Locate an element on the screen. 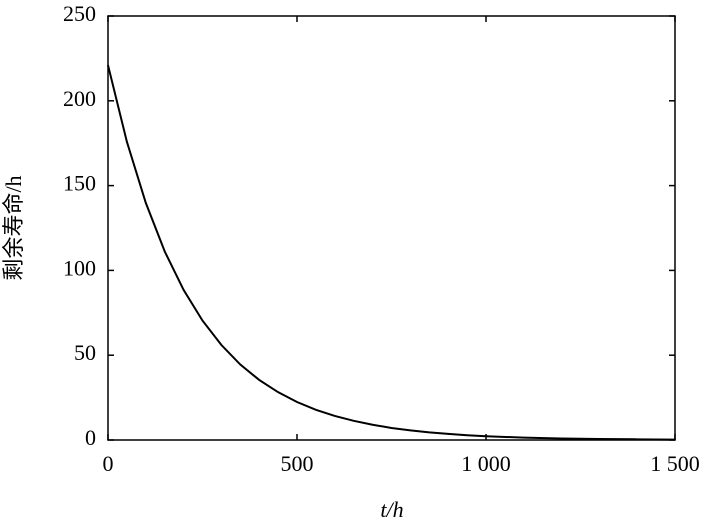  x-tick-label: 1 500 is located at coordinates (675, 463).